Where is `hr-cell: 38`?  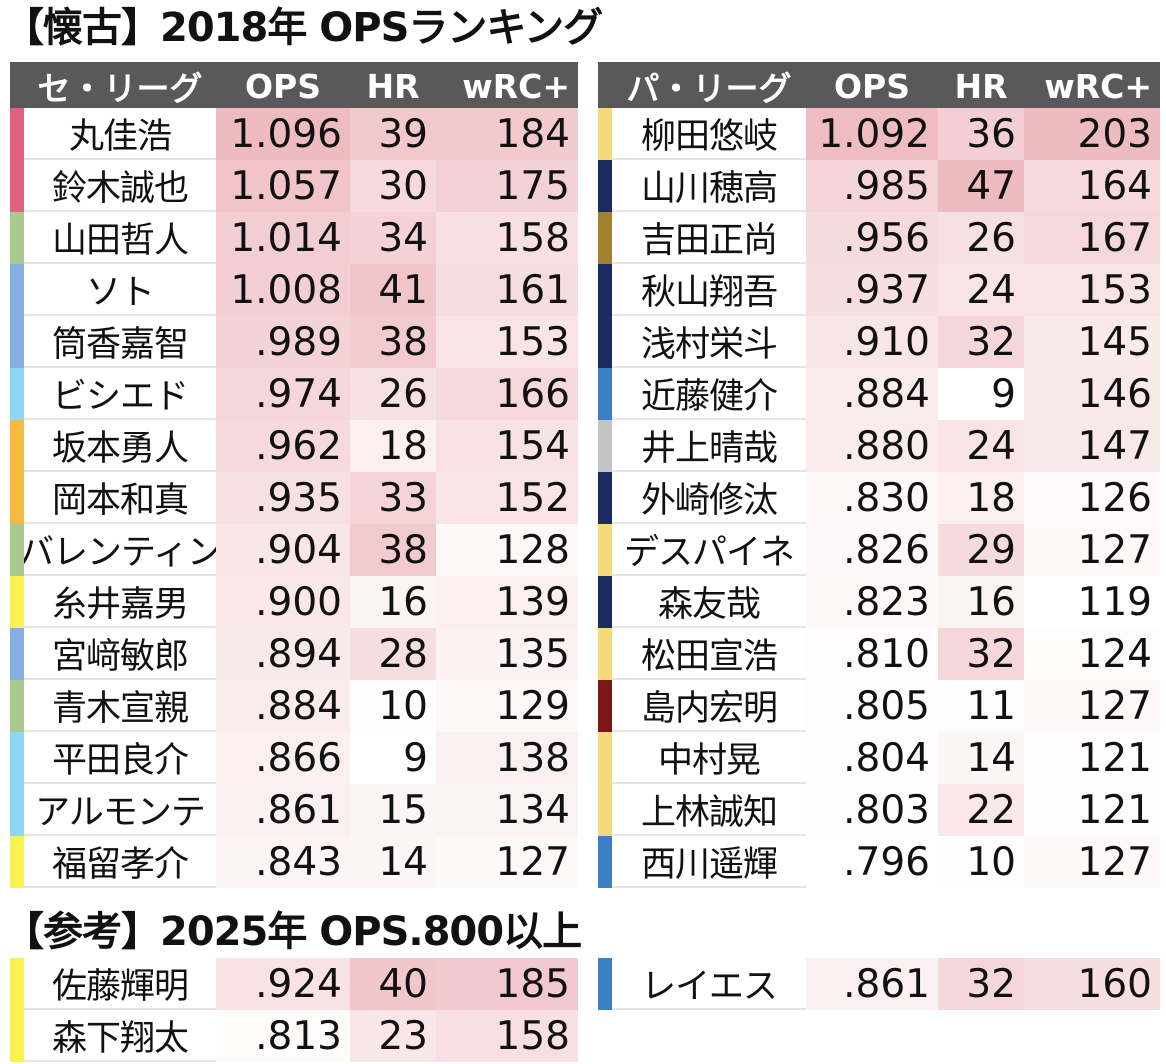 hr-cell: 38 is located at coordinates (393, 342).